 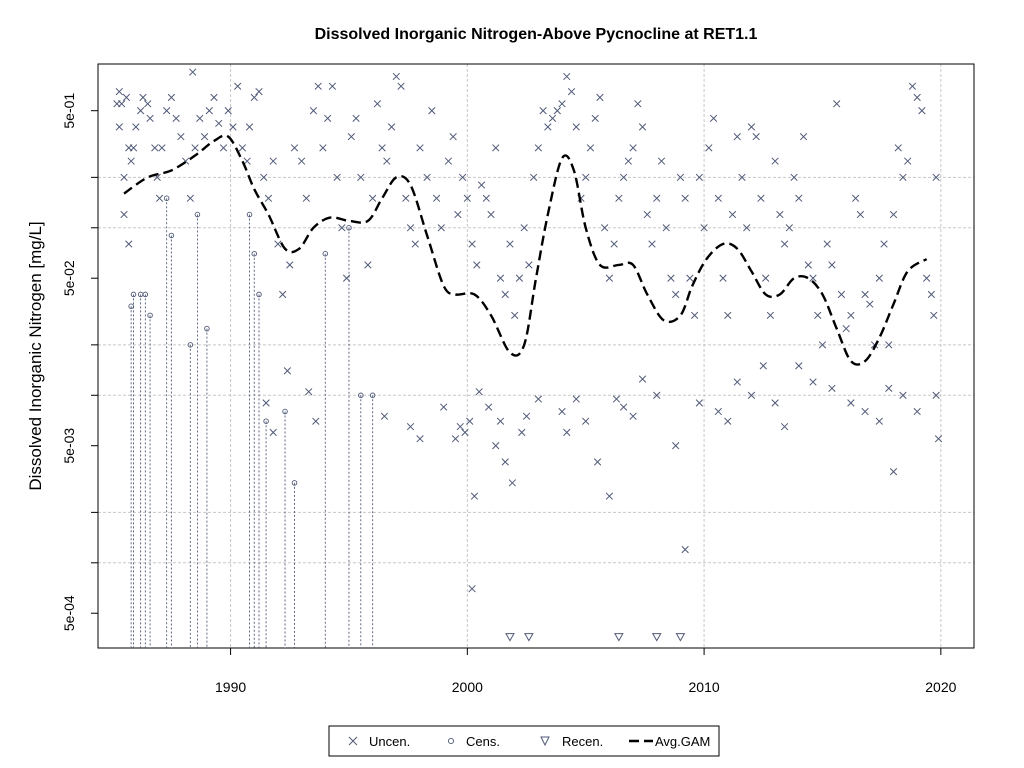 What do you see at coordinates (69, 613) in the screenshot?
I see `y-tick-label-0: 5e-04` at bounding box center [69, 613].